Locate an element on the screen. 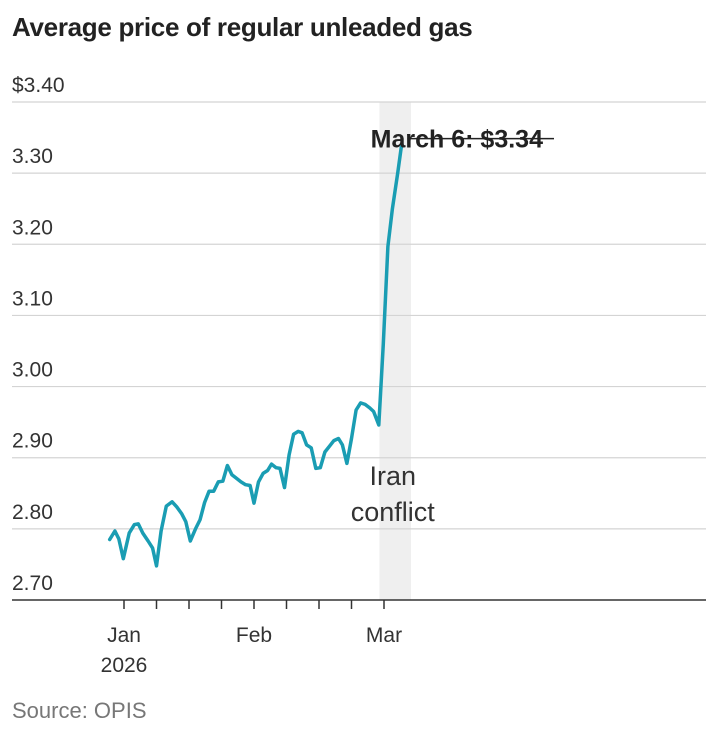 Image resolution: width=720 pixels, height=740 pixels. chart-title: Average price of regular unleaded gas is located at coordinates (242, 27).